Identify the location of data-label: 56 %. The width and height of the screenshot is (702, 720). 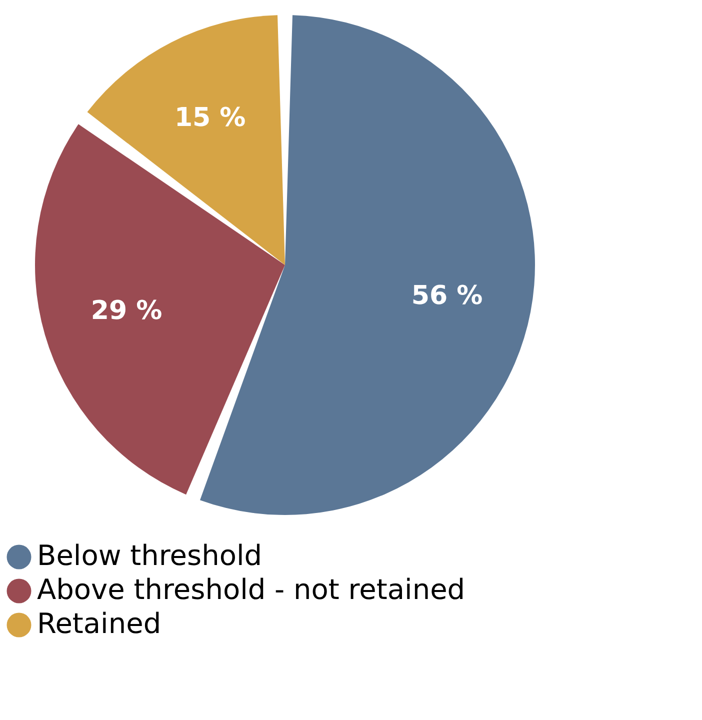
(447, 295).